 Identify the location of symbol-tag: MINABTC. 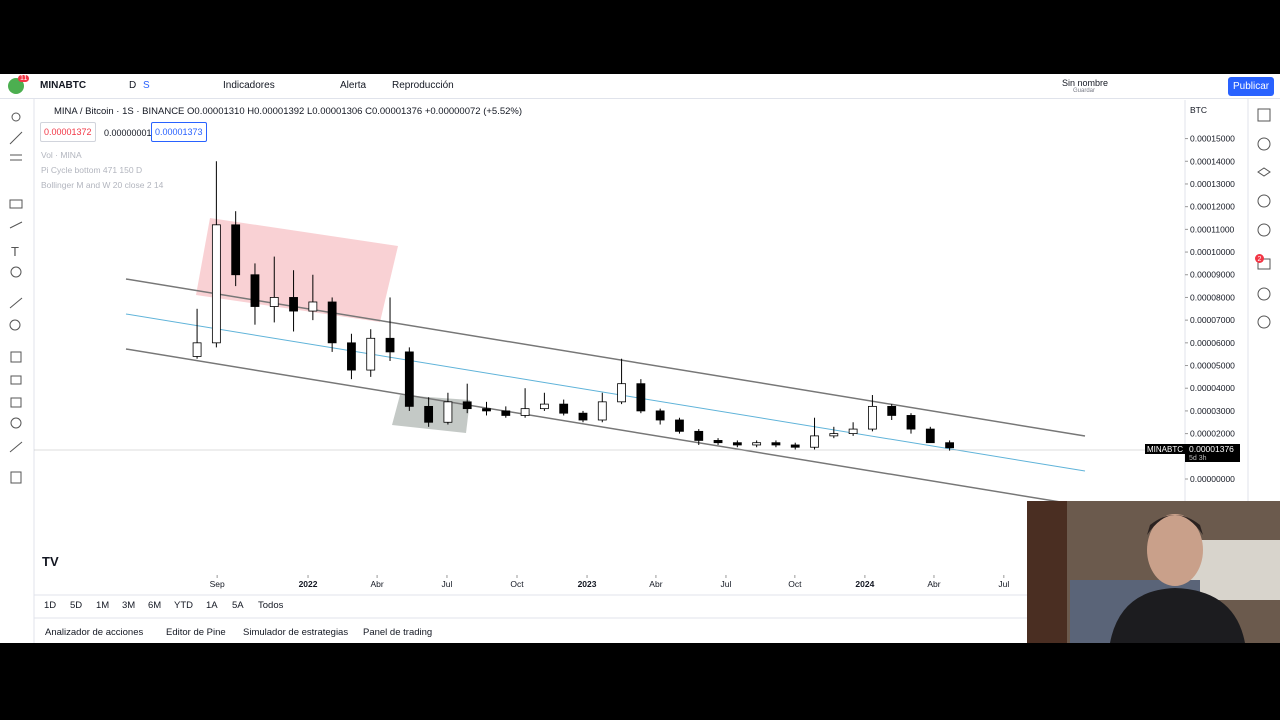
(1165, 449).